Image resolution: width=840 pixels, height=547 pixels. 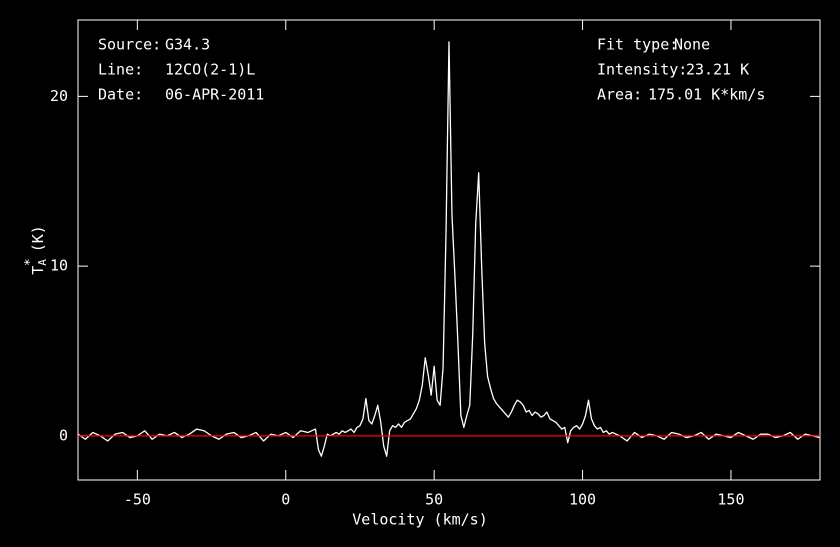 What do you see at coordinates (38, 270) in the screenshot?
I see `y-label-base: T` at bounding box center [38, 270].